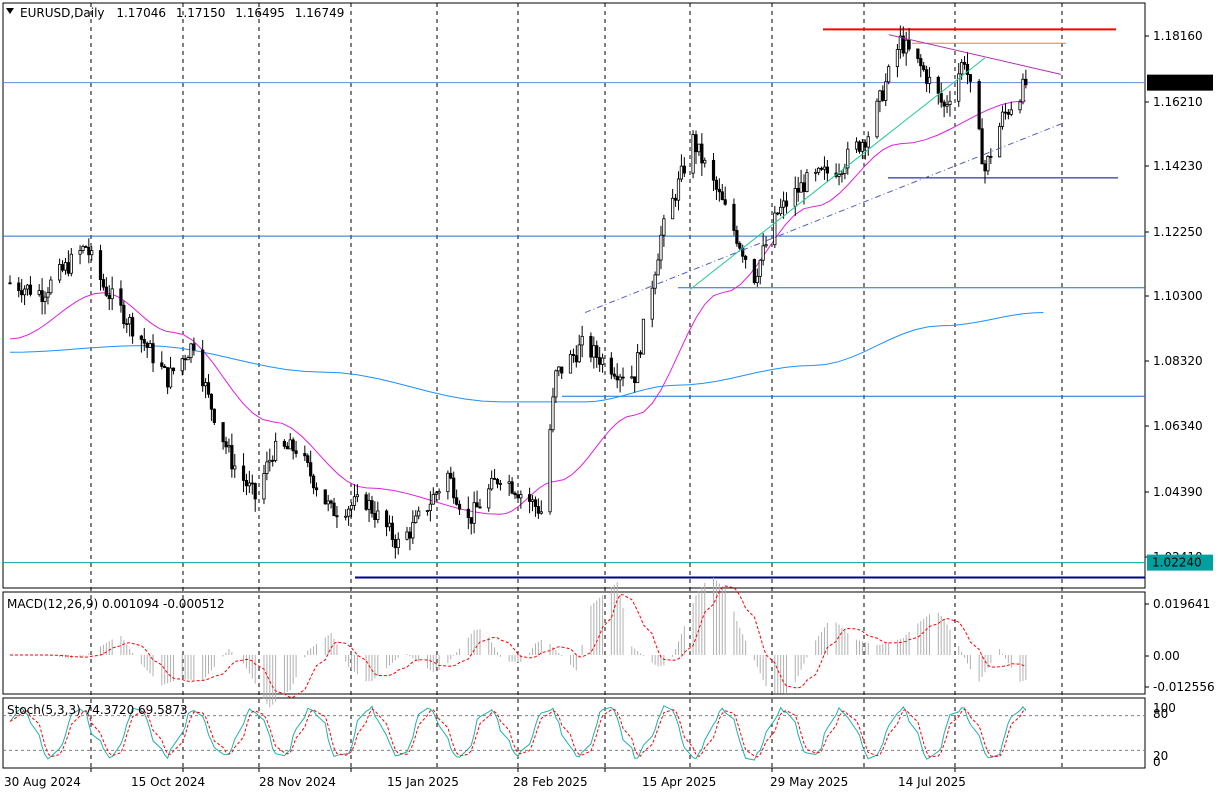 Image resolution: width=1219 pixels, height=795 pixels. I want to click on macd-signal-line, so click(518, 641).